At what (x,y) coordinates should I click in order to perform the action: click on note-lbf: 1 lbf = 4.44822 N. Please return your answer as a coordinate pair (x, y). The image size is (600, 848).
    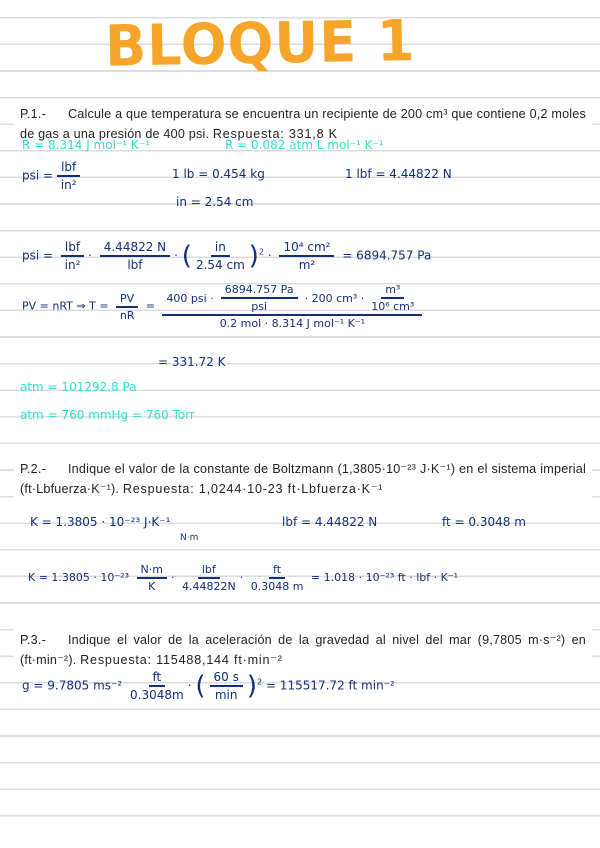
    Looking at the image, I should click on (398, 174).